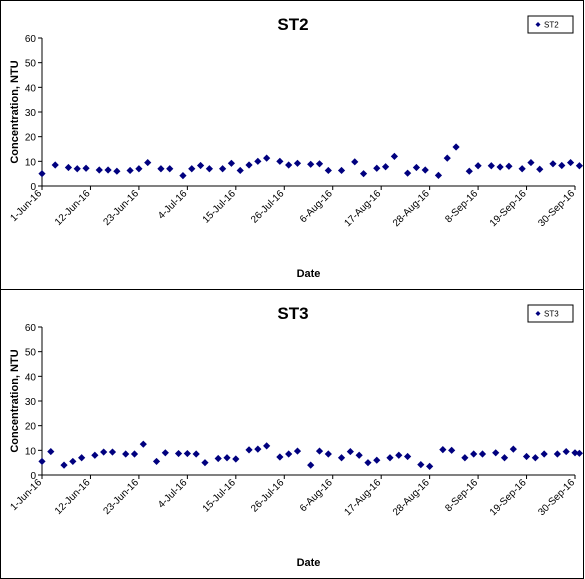  Describe the element at coordinates (173, 494) in the screenshot. I see `x-tick-label: 4-Jul-16` at that location.